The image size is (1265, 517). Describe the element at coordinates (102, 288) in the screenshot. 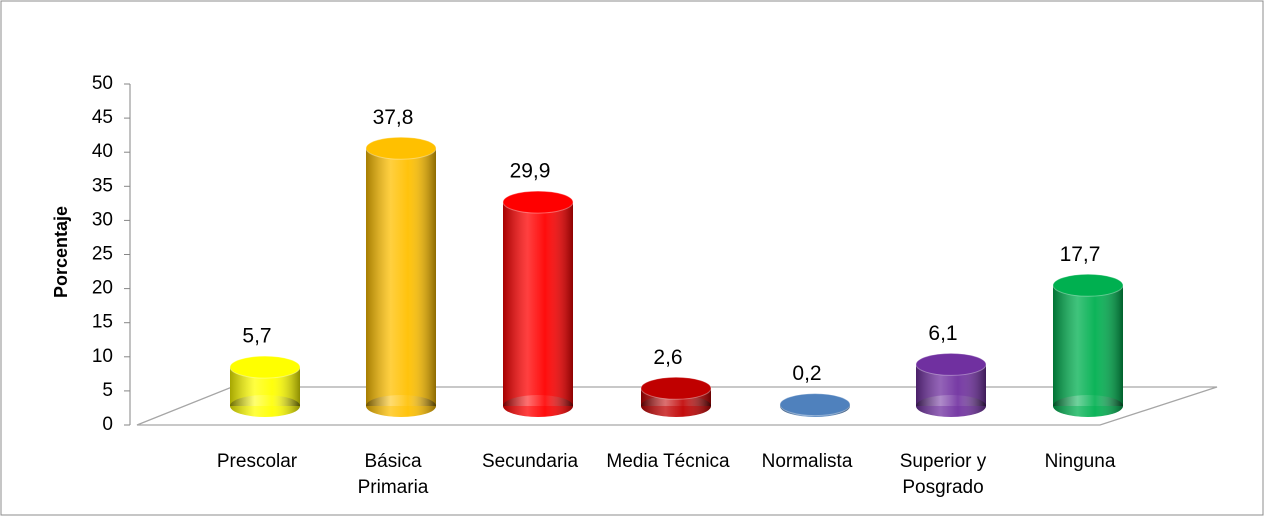

I see `y-tick-label: 20` at that location.